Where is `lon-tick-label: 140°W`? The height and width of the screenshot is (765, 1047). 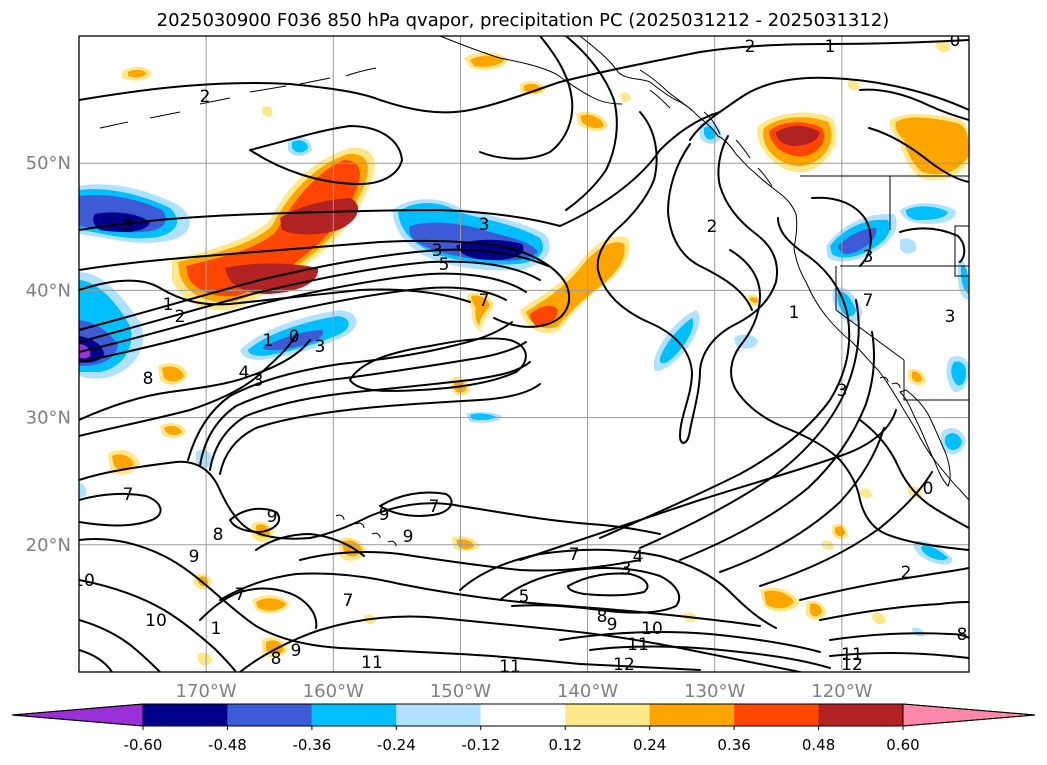
lon-tick-label: 140°W is located at coordinates (587, 691).